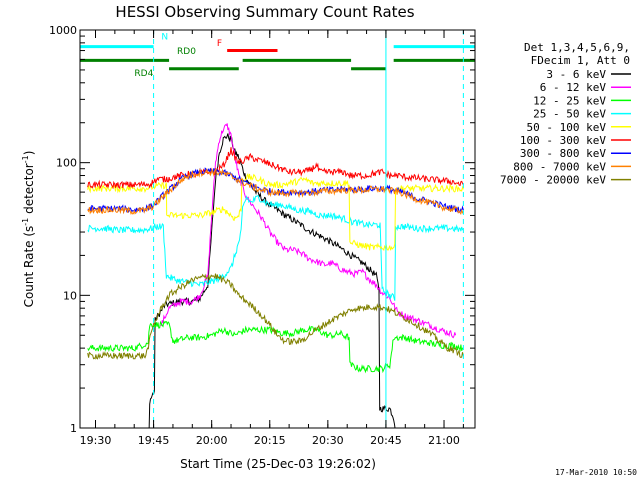  What do you see at coordinates (212, 440) in the screenshot?
I see `x-tick-label-2: 20:00` at bounding box center [212, 440].